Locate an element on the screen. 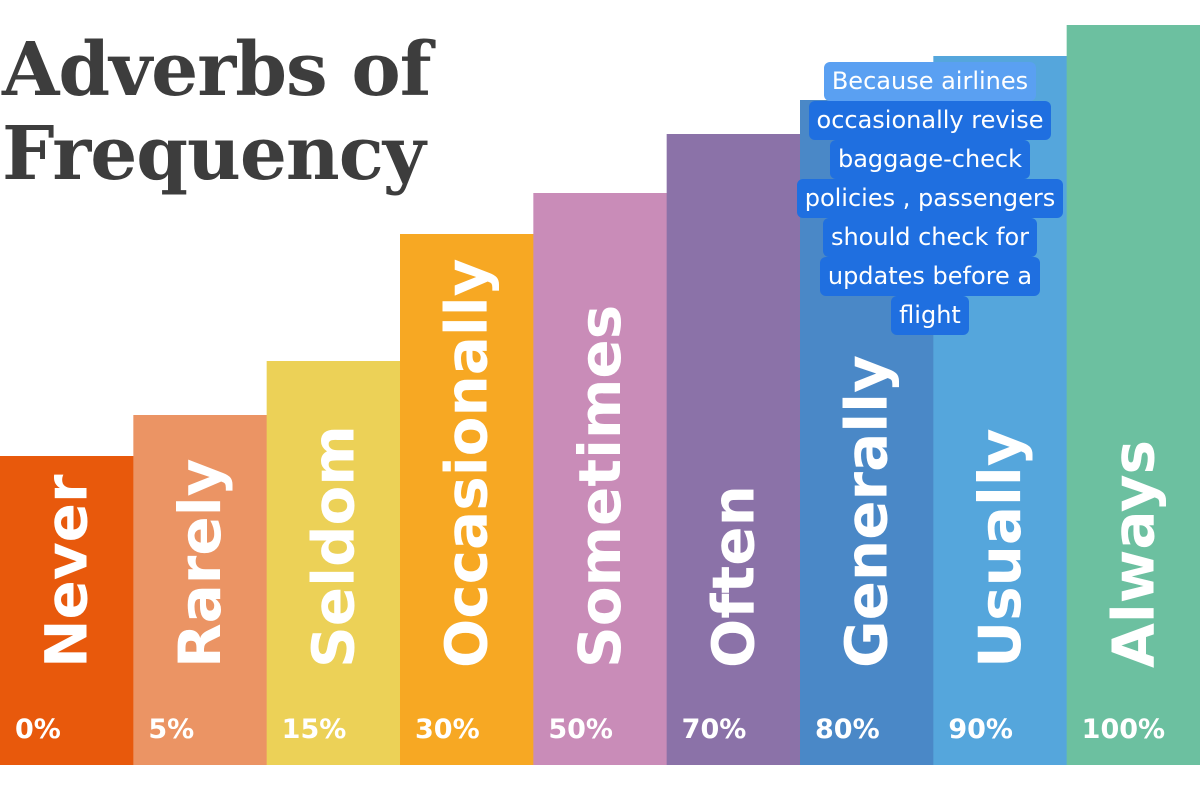 The height and width of the screenshot is (792, 1200). bar-label: Seldom is located at coordinates (333, 546).